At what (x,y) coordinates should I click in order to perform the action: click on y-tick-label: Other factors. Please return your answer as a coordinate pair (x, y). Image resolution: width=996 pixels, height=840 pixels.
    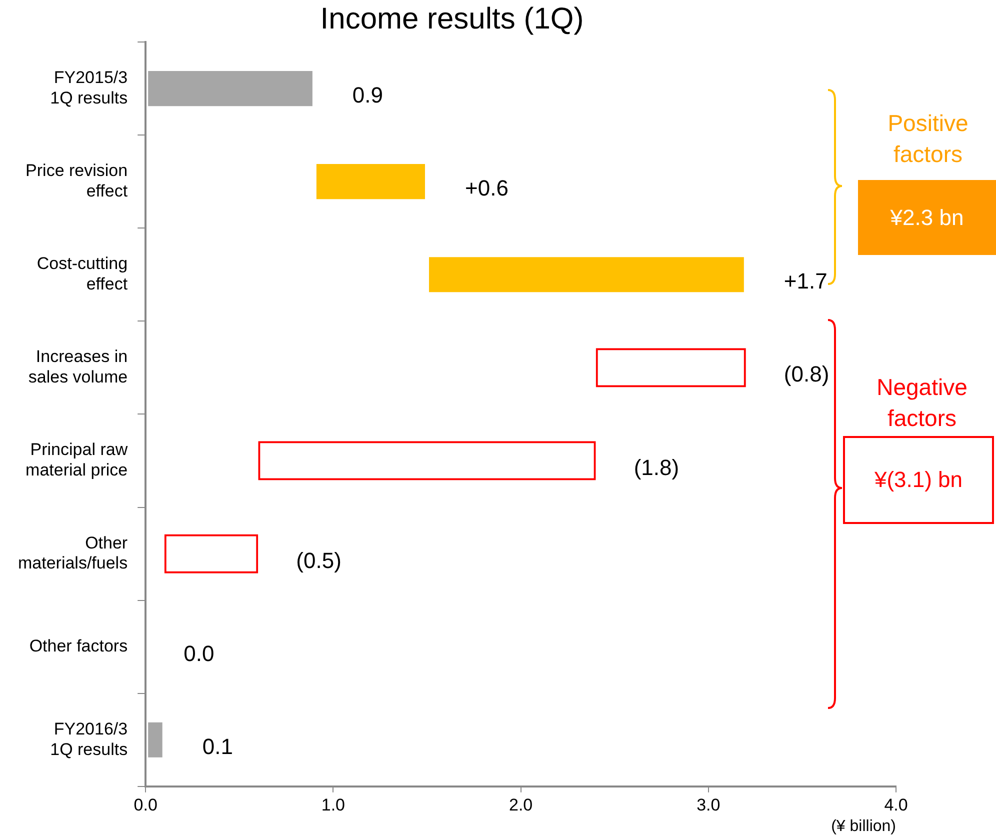
    Looking at the image, I should click on (78, 646).